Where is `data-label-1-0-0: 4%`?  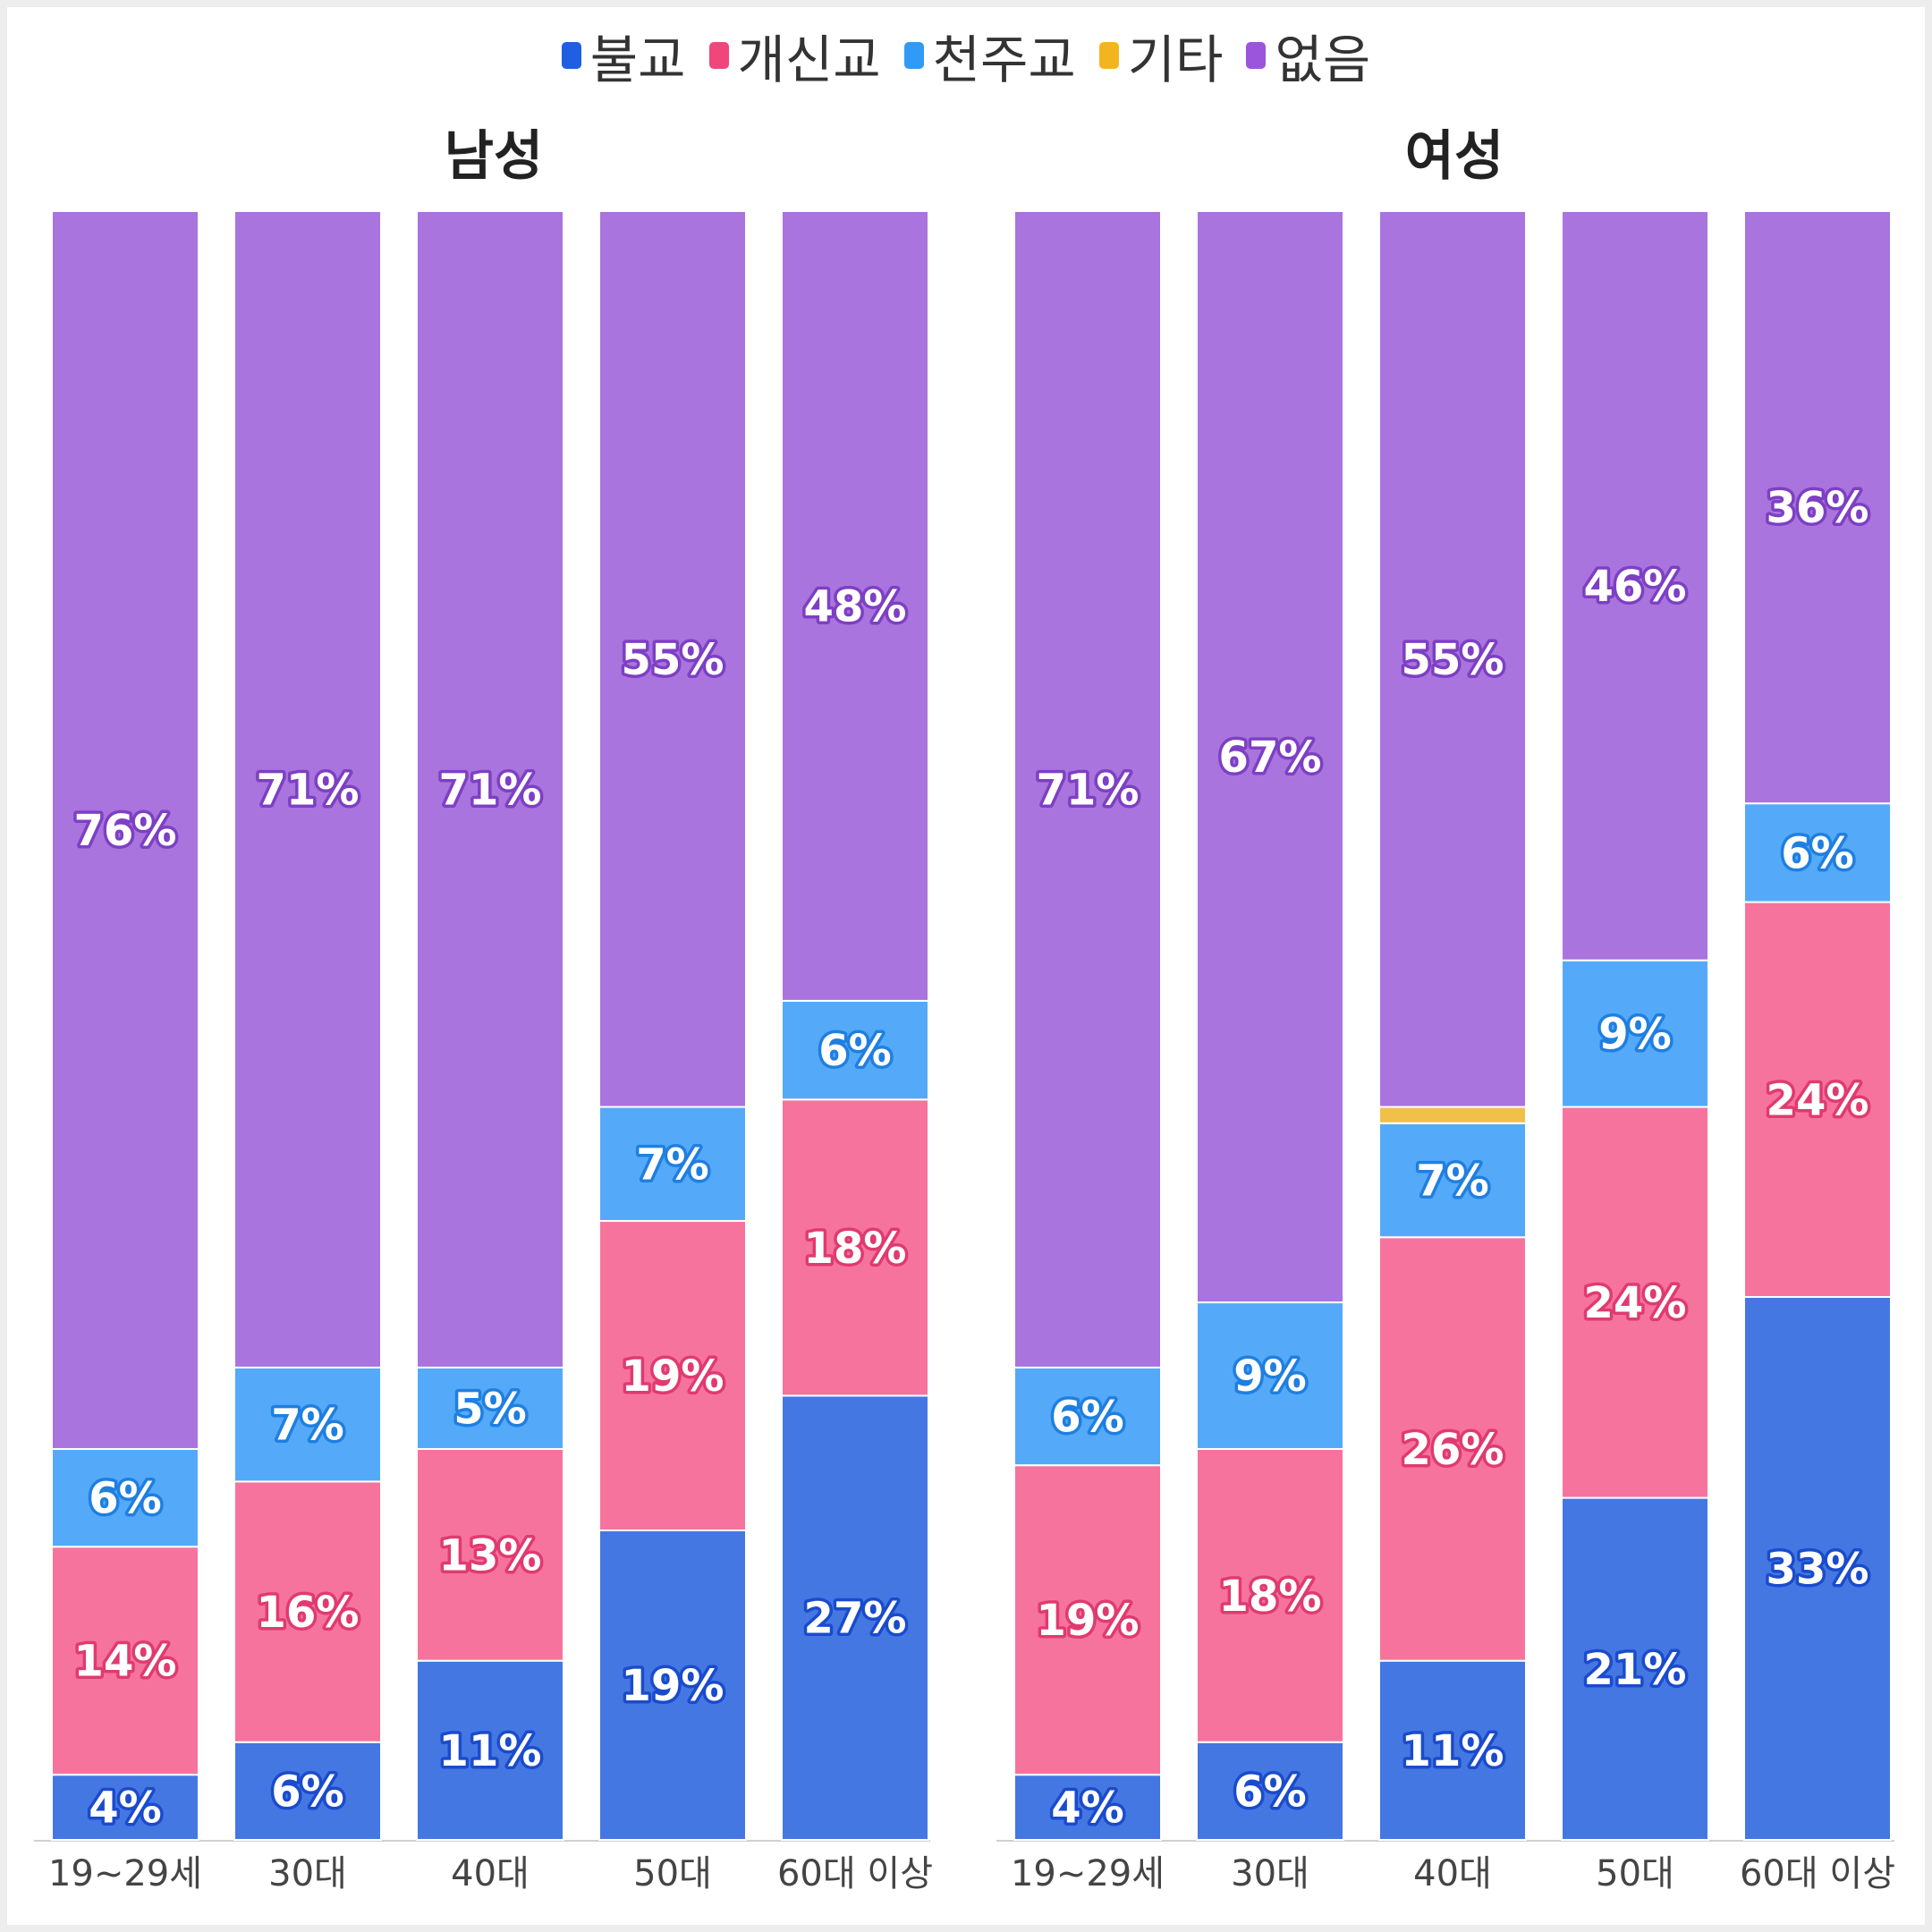
data-label-1-0-0: 4% is located at coordinates (1087, 1809).